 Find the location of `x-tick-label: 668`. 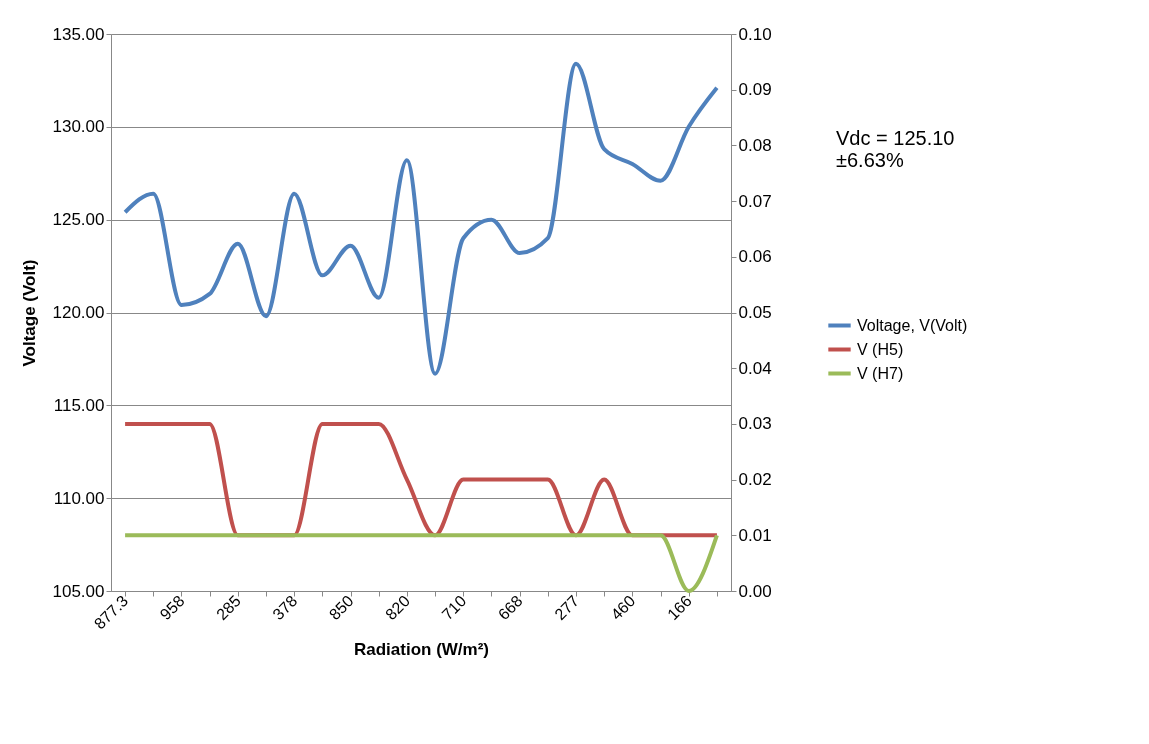

x-tick-label: 668 is located at coordinates (510, 608).